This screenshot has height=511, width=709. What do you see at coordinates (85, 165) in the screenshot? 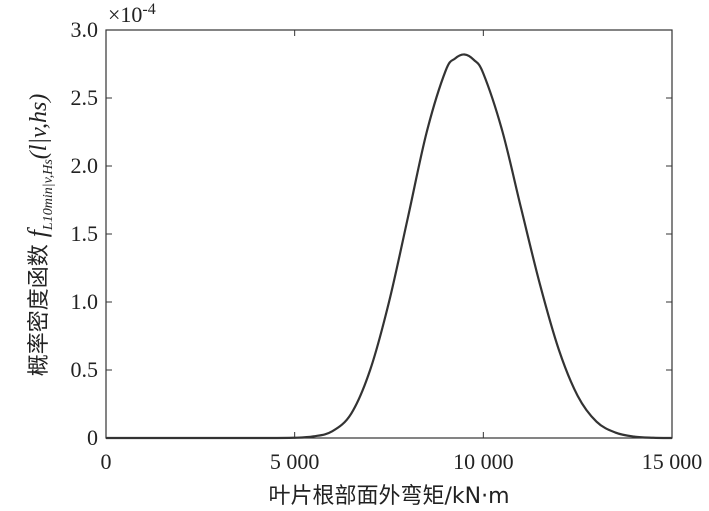
I see `y-tick-label: 2.0` at bounding box center [85, 165].